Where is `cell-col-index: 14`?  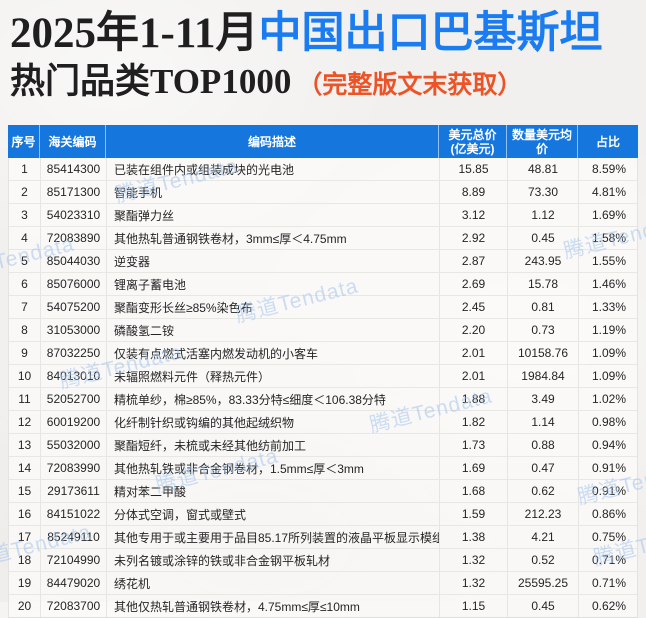
cell-col-index: 14 is located at coordinates (24, 468).